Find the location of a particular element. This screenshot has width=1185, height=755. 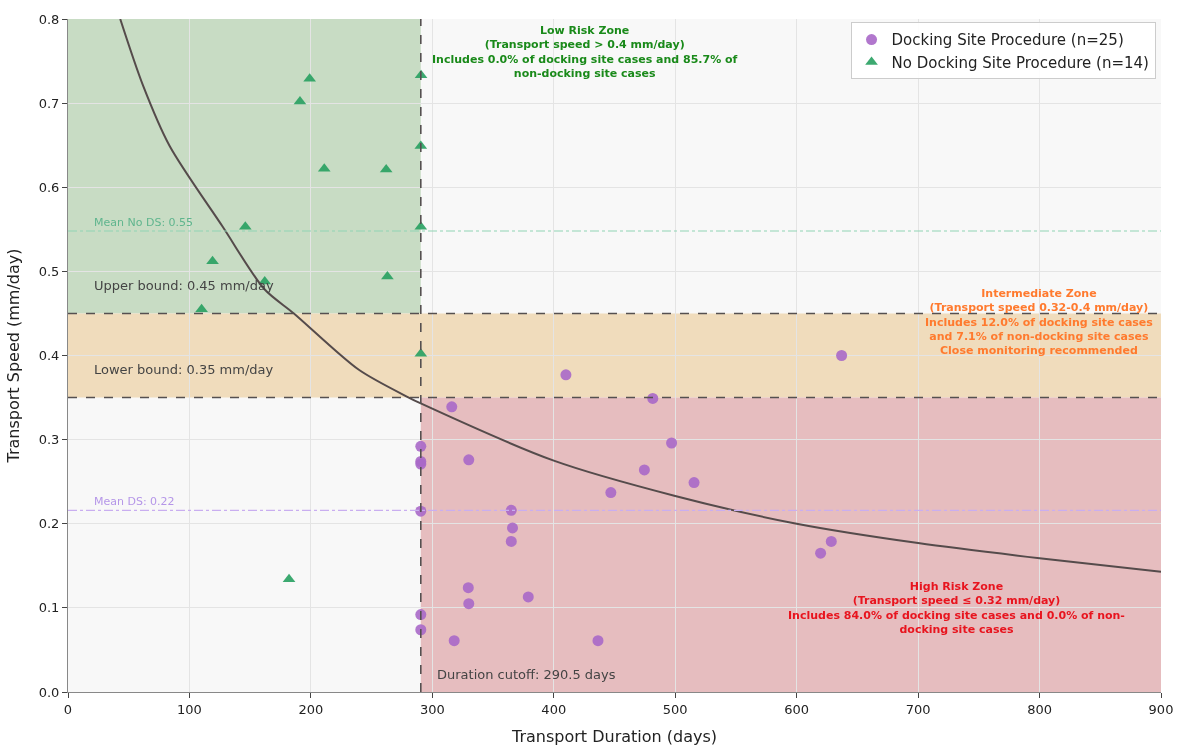

annotation: Low Risk Zone (Transport speed > 0.4 mm/day) Includes 0.0% of docking site cases and 85.7% of non-docking site cases is located at coordinates (585, 52).